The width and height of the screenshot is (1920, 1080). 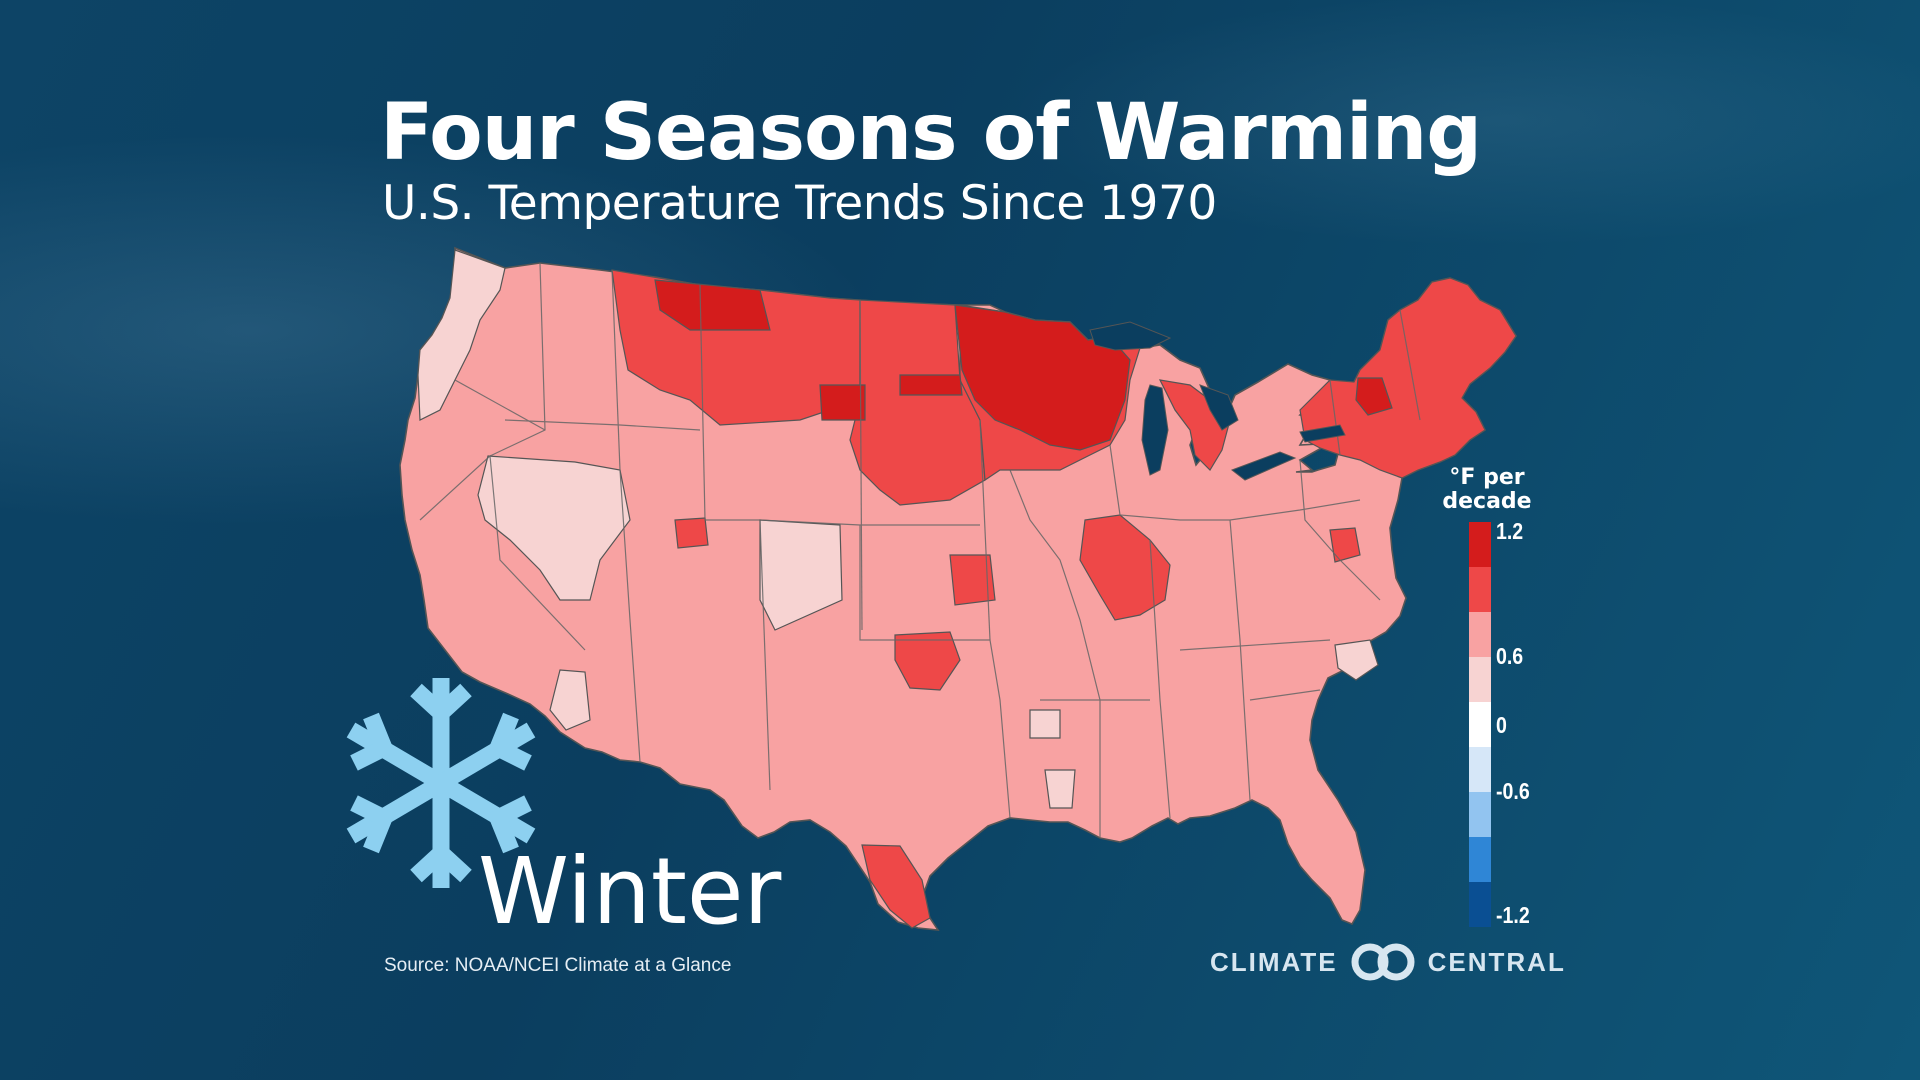 What do you see at coordinates (691, 533) in the screenshot?
I see `region-utah-high` at bounding box center [691, 533].